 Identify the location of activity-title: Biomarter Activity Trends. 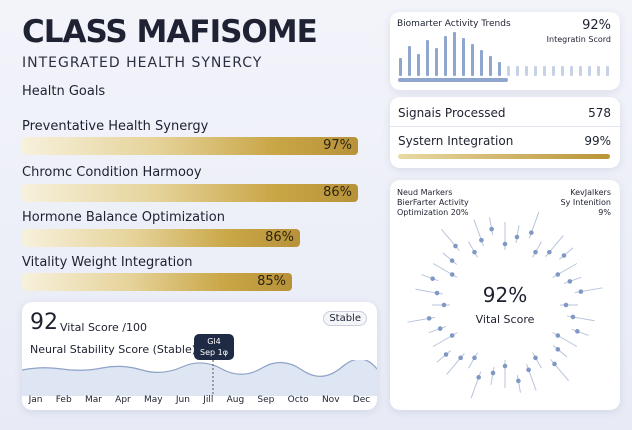
(454, 24).